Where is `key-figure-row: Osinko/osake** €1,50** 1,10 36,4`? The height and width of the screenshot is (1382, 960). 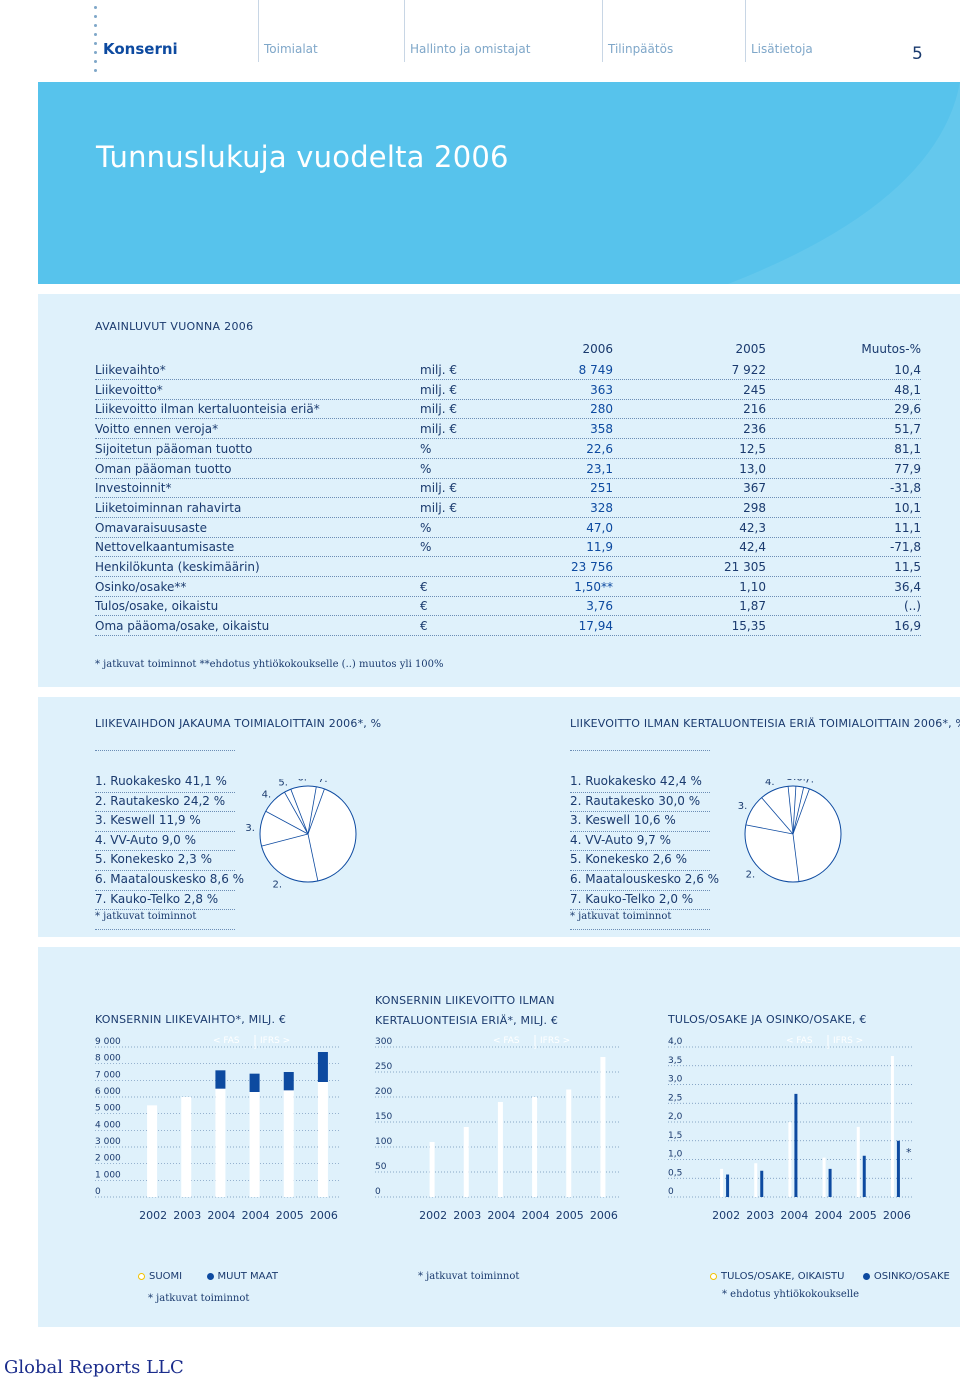
key-figure-row: Osinko/osake** €1,50** 1,10 36,4 is located at coordinates (508, 587).